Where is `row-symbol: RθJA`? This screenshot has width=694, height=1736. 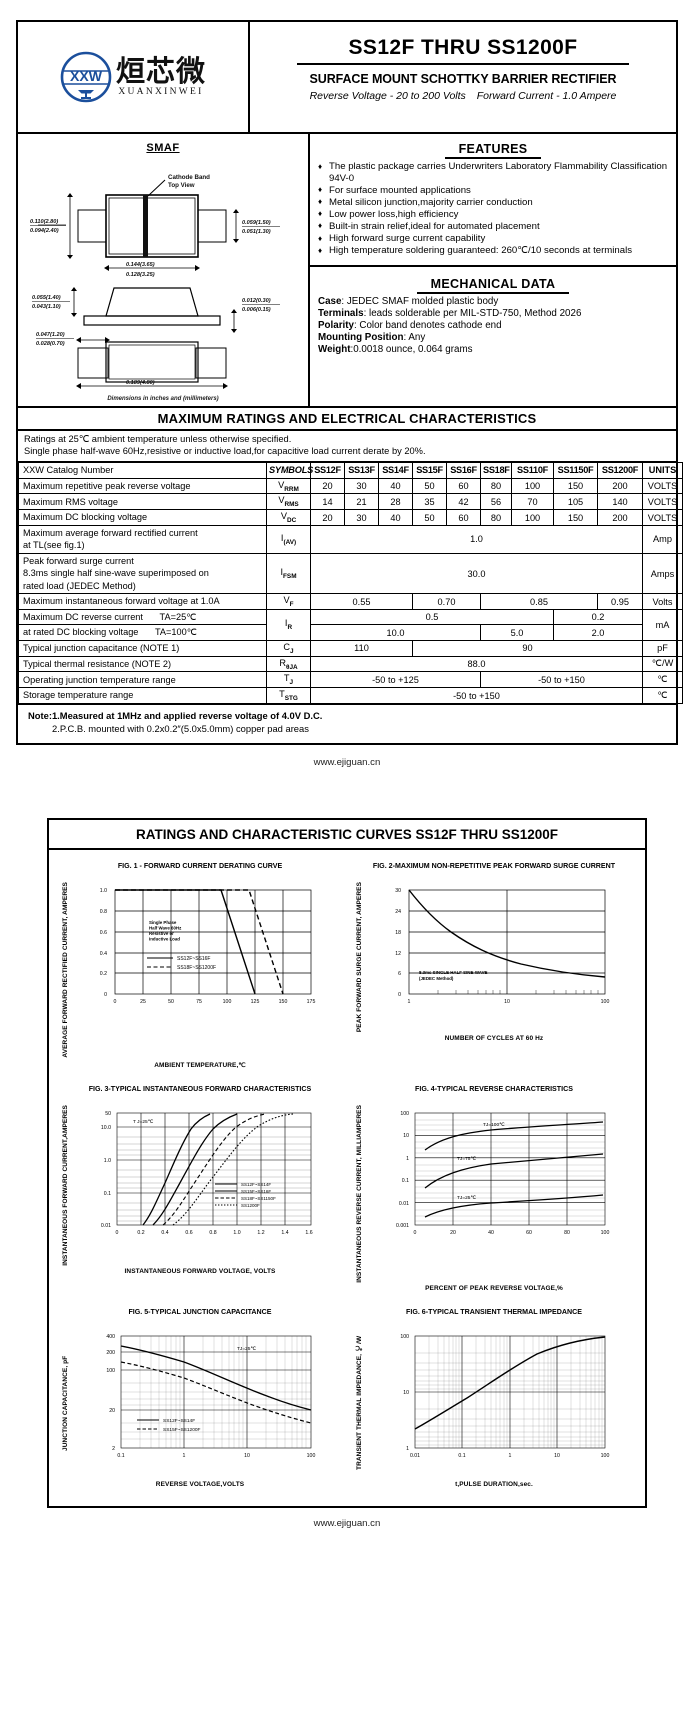
row-symbol: RθJA is located at coordinates (288, 664).